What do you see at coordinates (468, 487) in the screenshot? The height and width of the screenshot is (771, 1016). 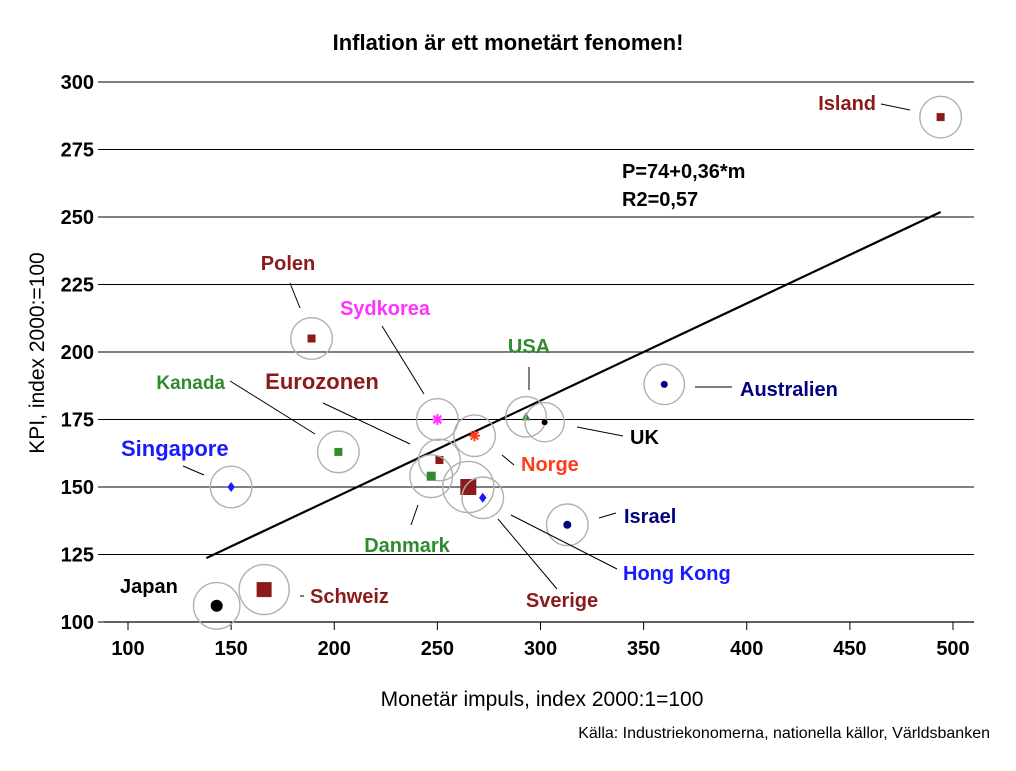 I see `point-sverige` at bounding box center [468, 487].